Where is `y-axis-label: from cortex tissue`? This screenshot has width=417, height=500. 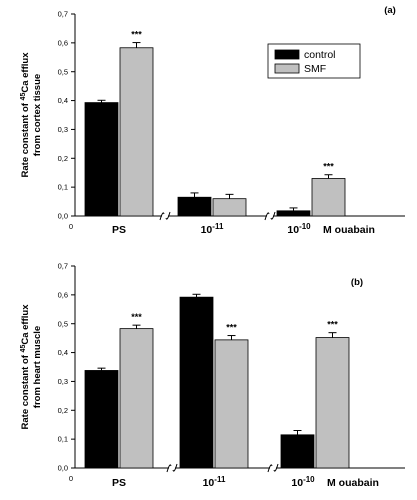
y-axis-label: from cortex tissue is located at coordinates (37, 115).